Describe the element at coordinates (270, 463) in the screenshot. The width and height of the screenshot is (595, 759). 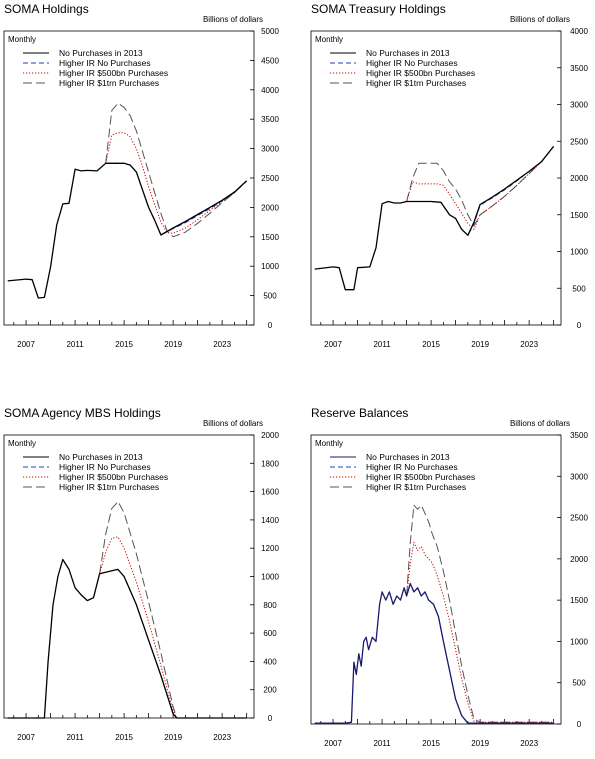
I see `y-tick-label: 1800` at that location.